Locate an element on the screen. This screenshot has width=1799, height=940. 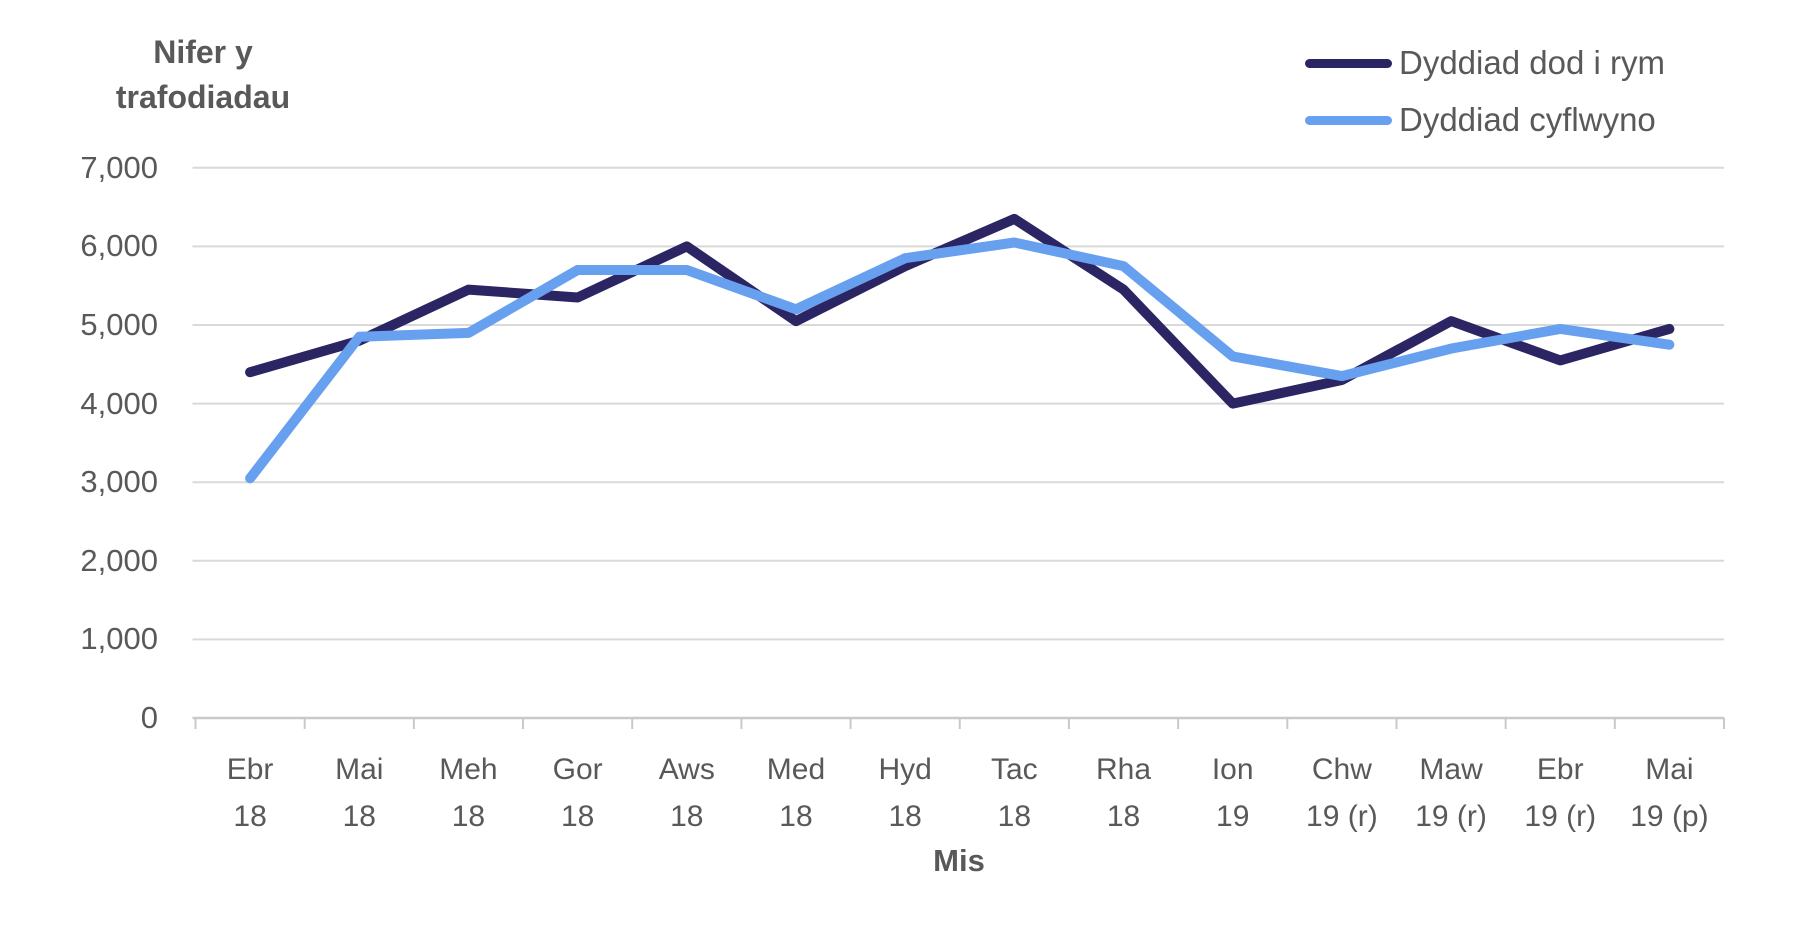
y-tick-label: 7,000 is located at coordinates (119, 167).